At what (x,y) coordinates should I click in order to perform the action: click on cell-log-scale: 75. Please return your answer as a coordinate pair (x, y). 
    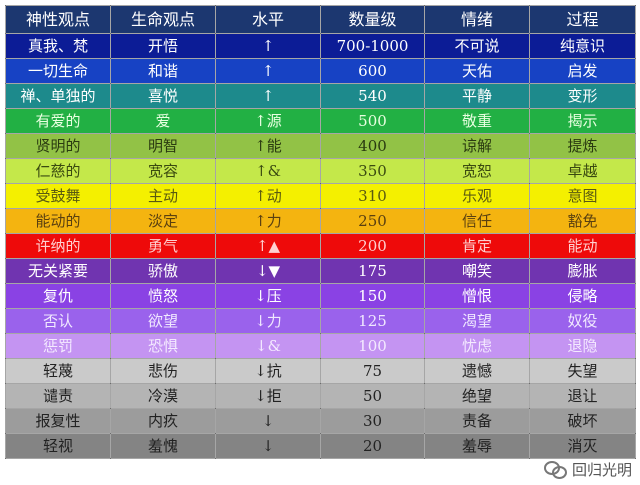
    Looking at the image, I should click on (372, 371).